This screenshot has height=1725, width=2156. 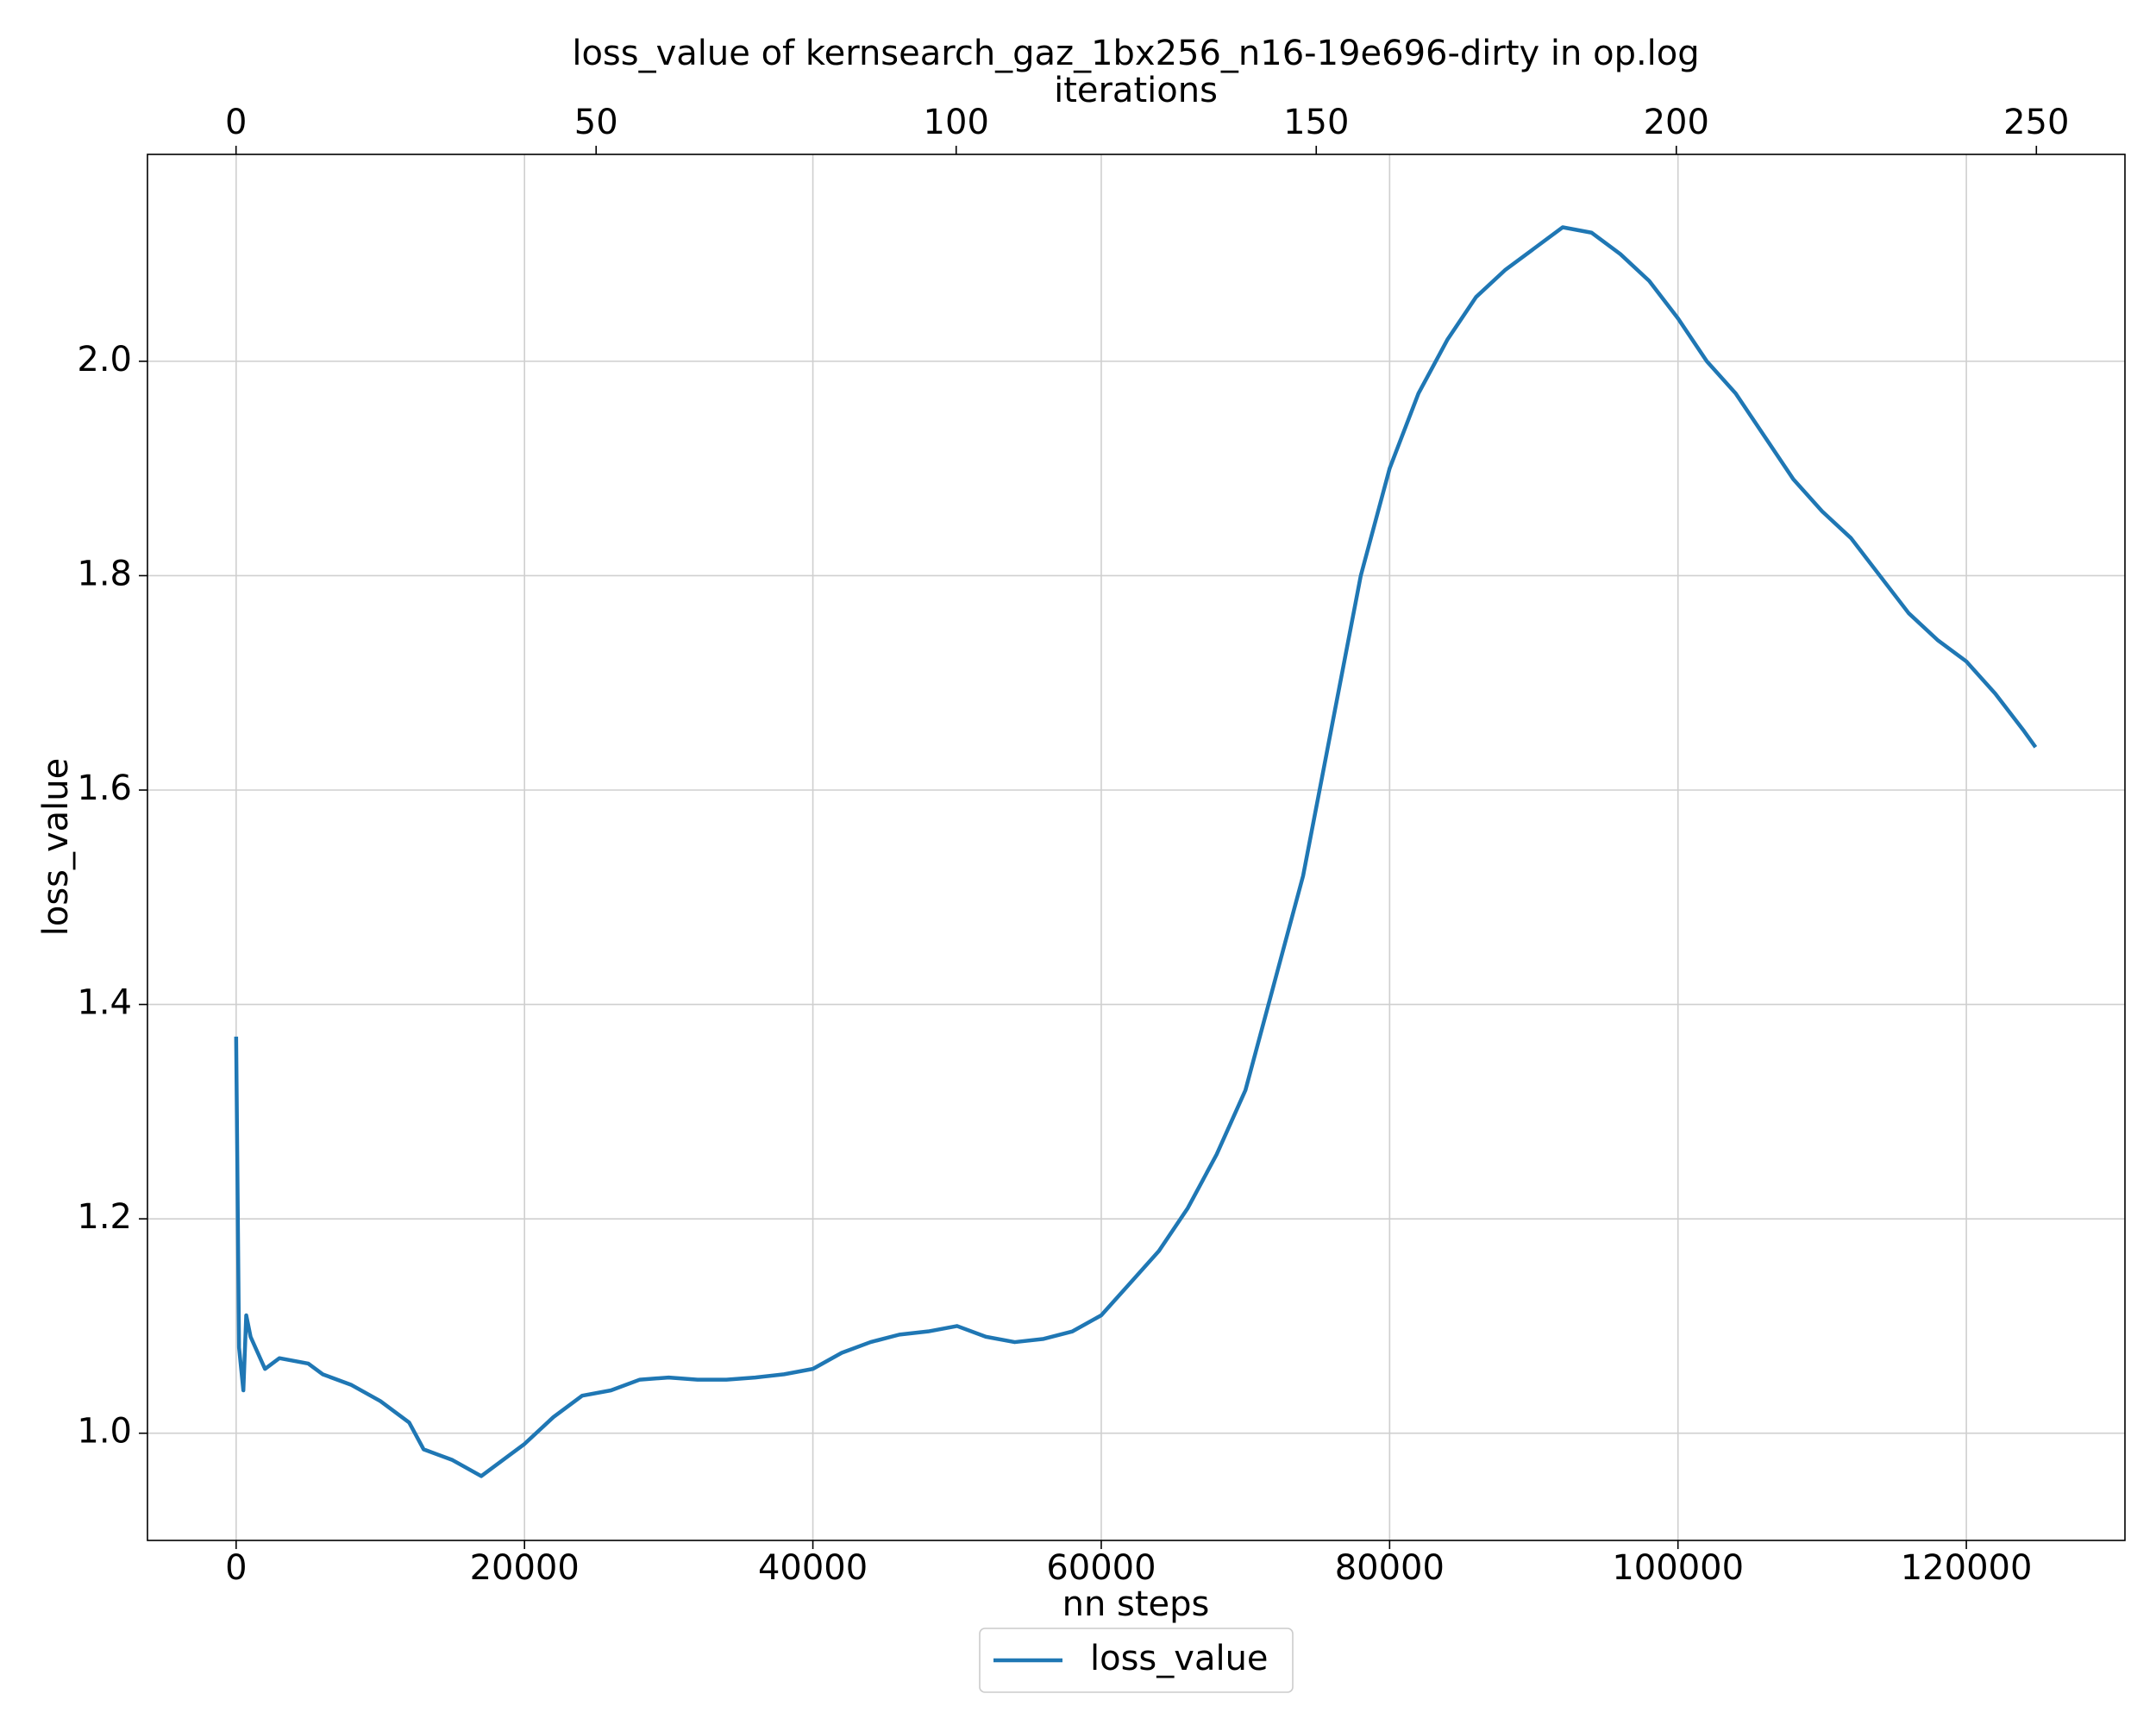 I want to click on x2-tick-label: 150, so click(x=1316, y=122).